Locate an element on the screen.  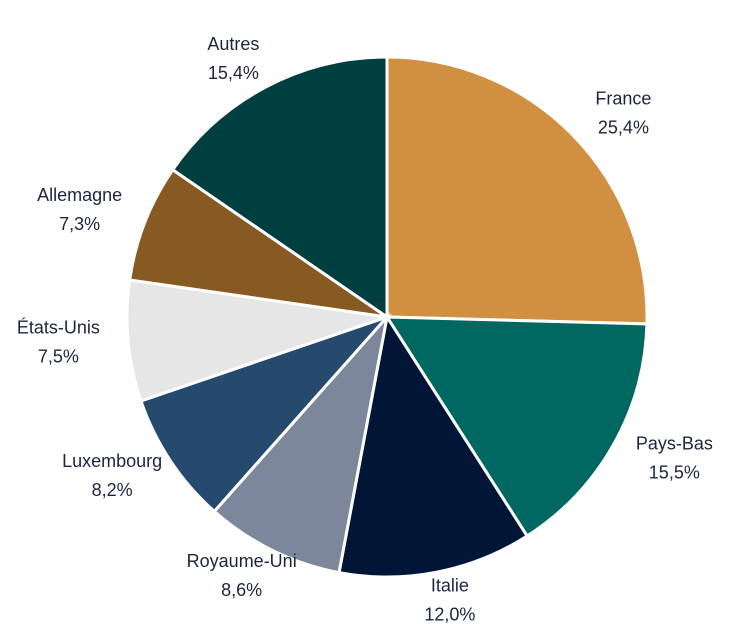
slice-label: Allemagne is located at coordinates (79, 195).